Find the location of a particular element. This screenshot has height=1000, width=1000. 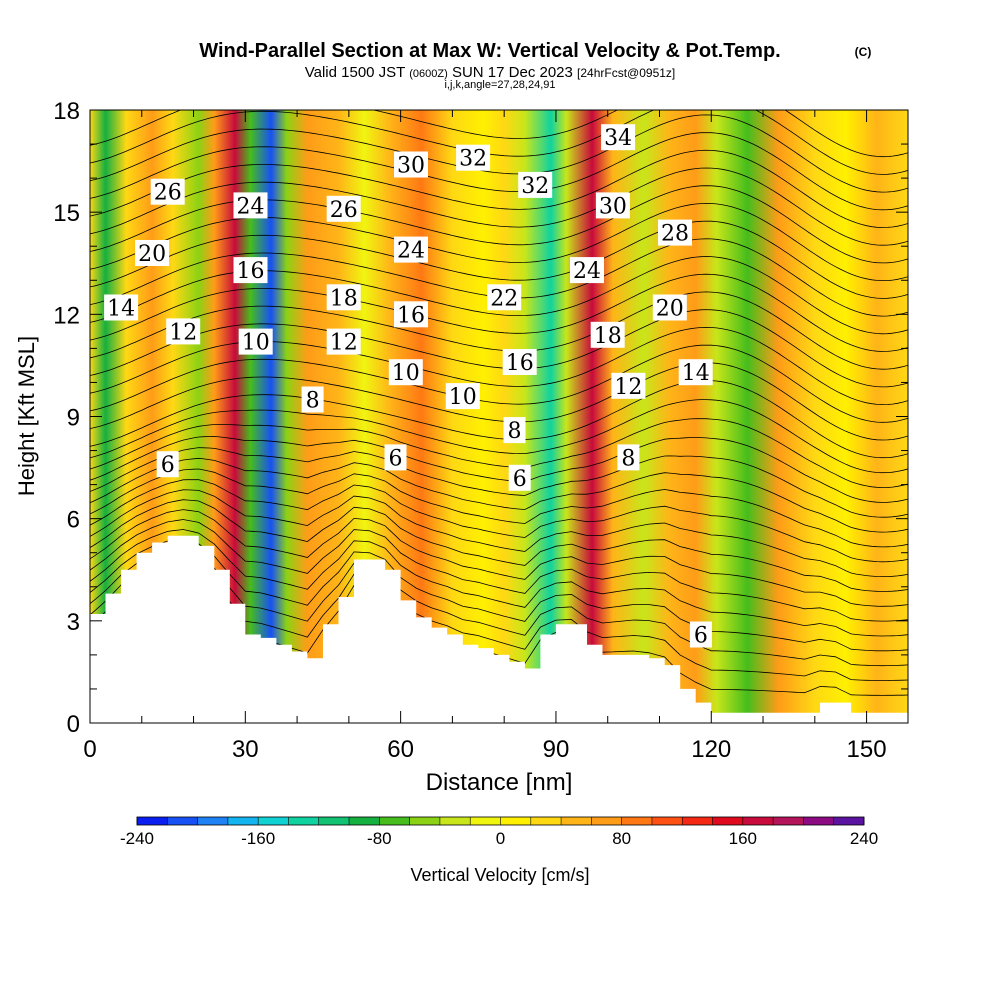

contour-label: 8 is located at coordinates (628, 457).